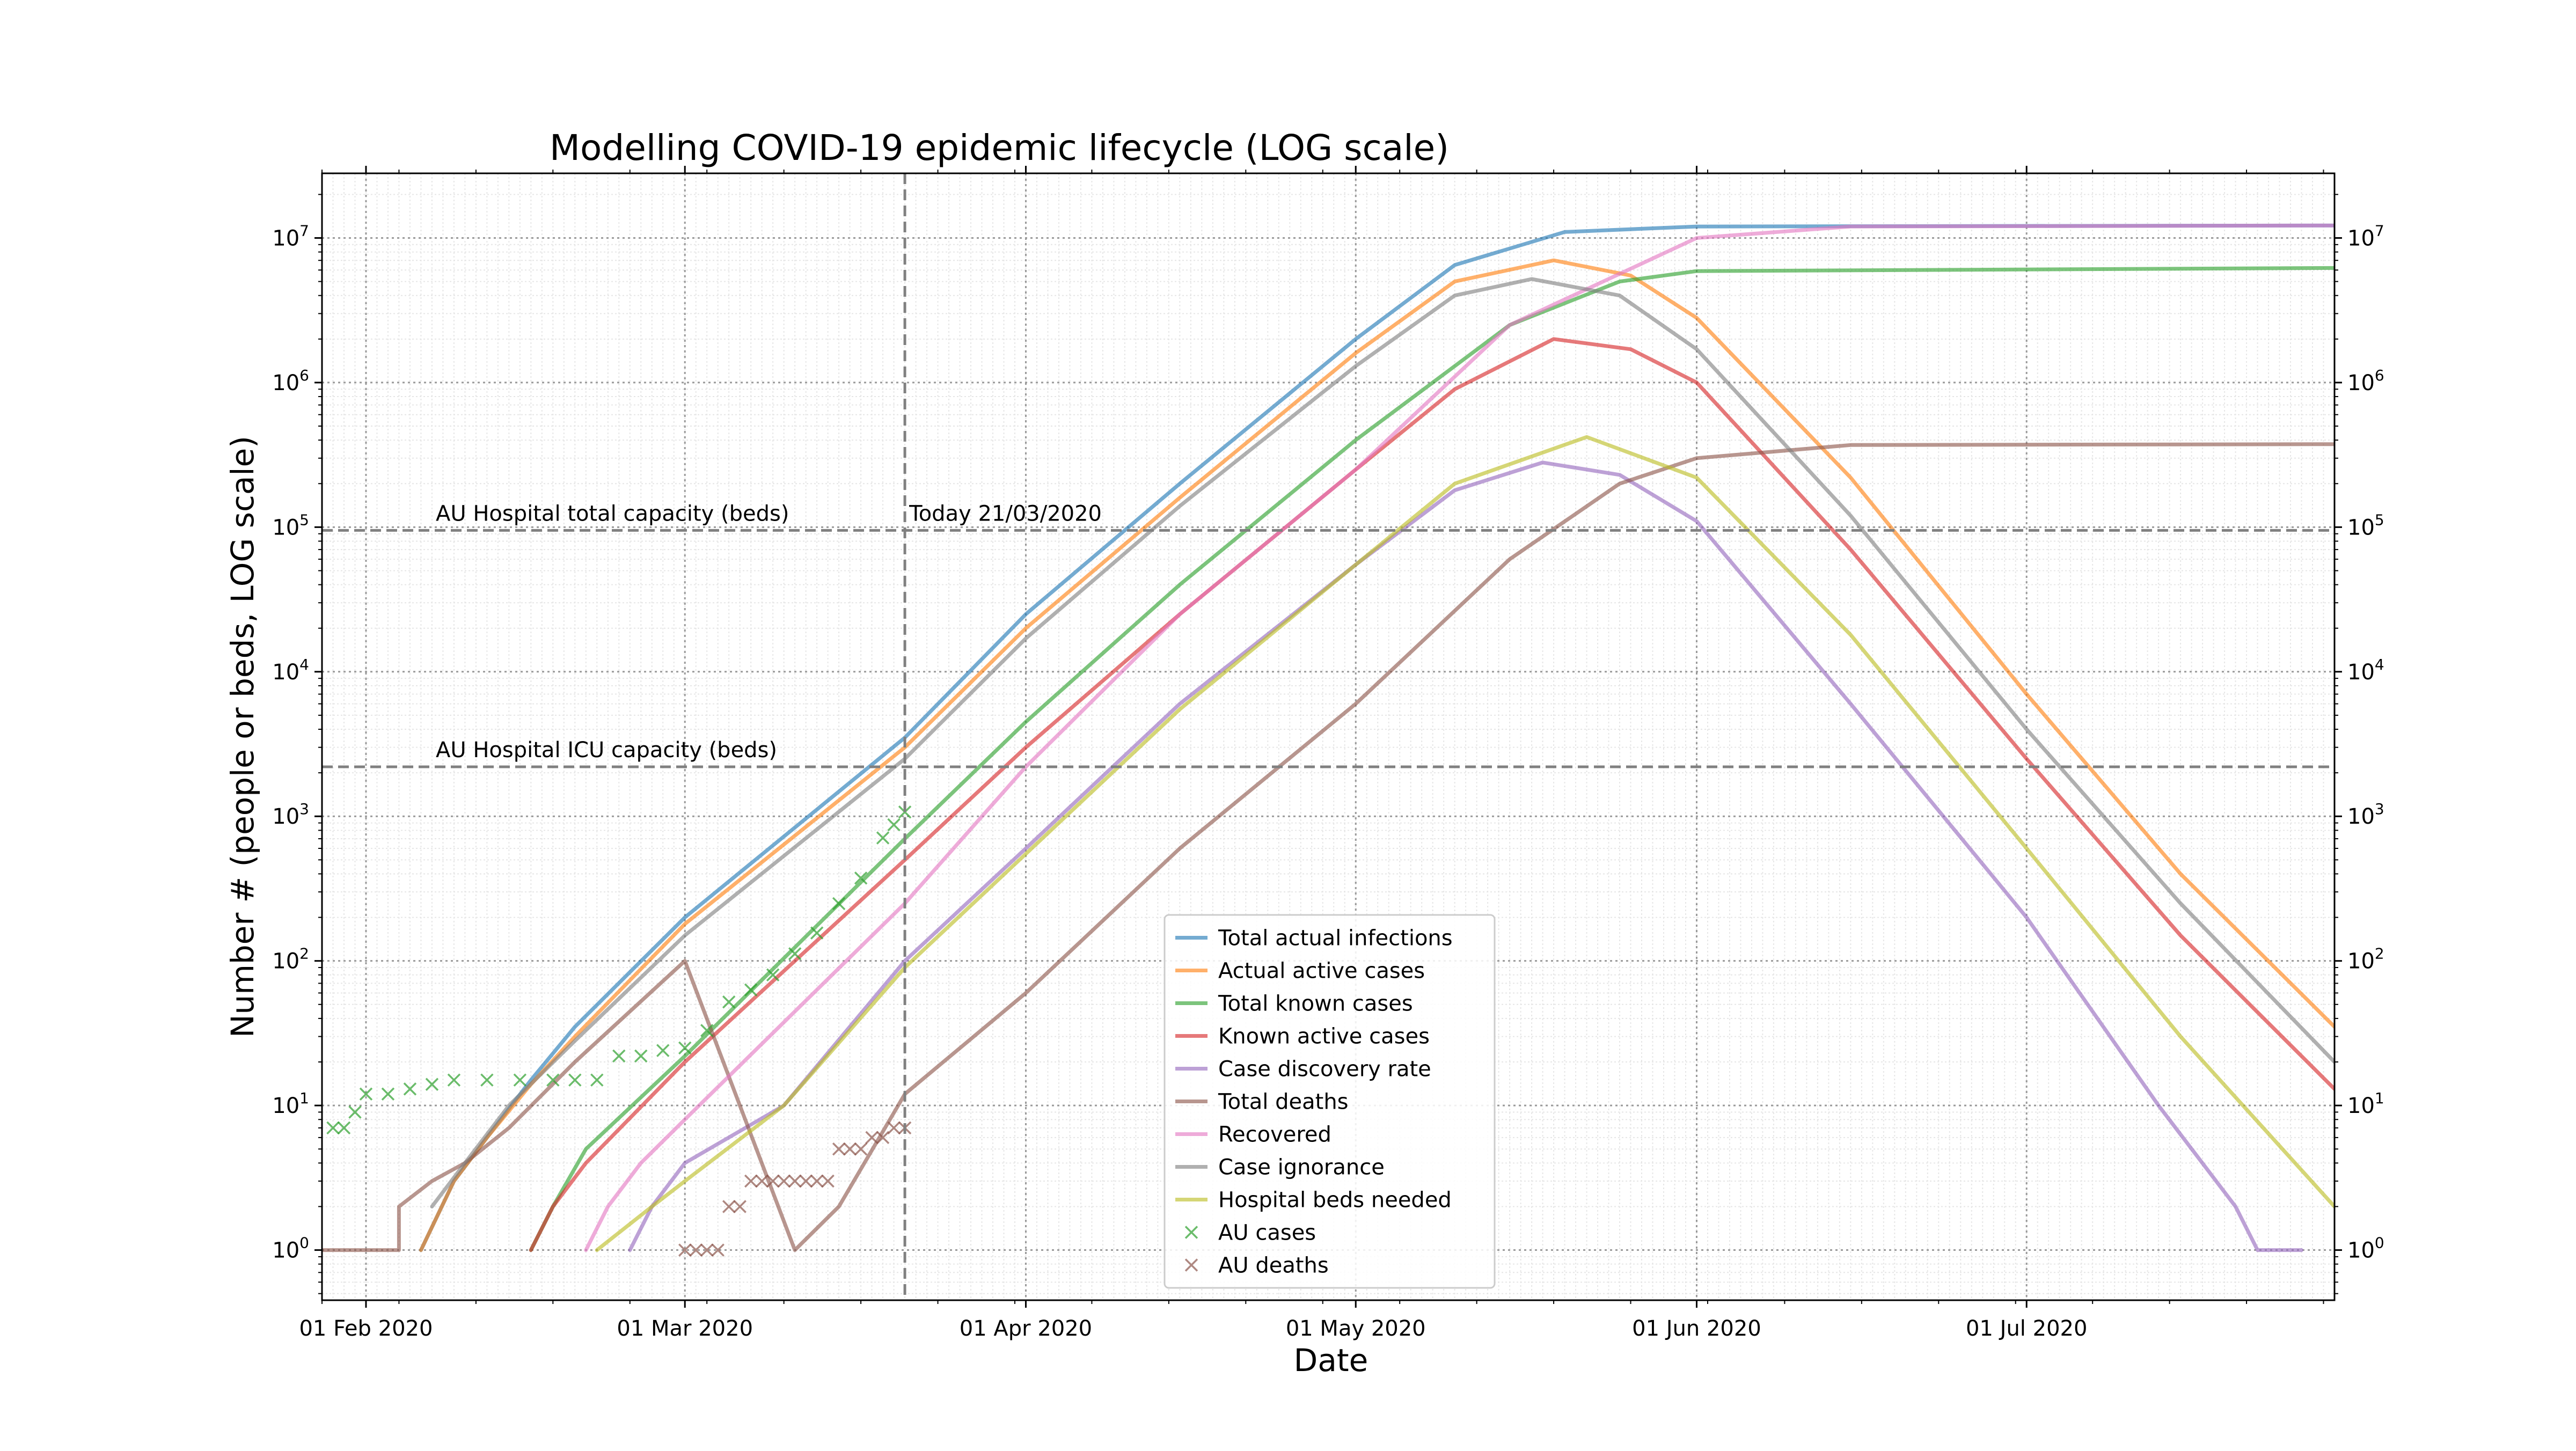  What do you see at coordinates (685, 1329) in the screenshot?
I see `x-tick-label: 01 Mar 2020` at bounding box center [685, 1329].